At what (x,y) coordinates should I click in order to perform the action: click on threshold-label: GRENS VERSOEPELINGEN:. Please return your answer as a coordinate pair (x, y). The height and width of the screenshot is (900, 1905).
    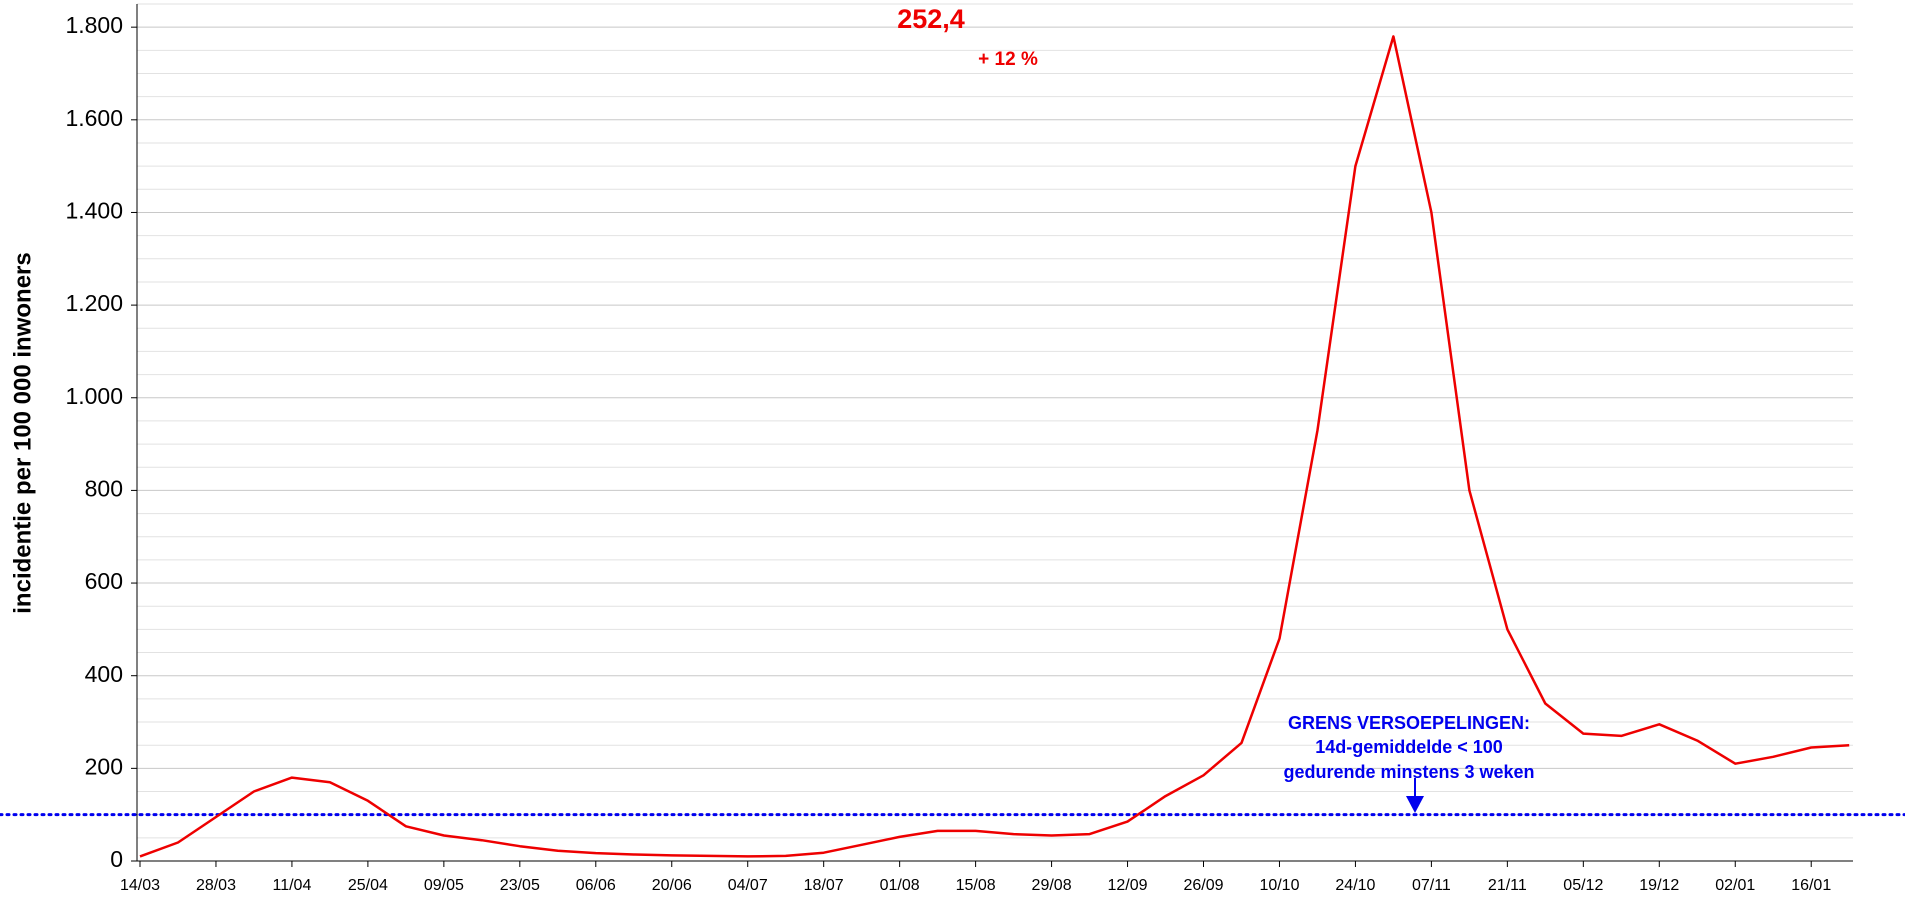
    Looking at the image, I should click on (1409, 723).